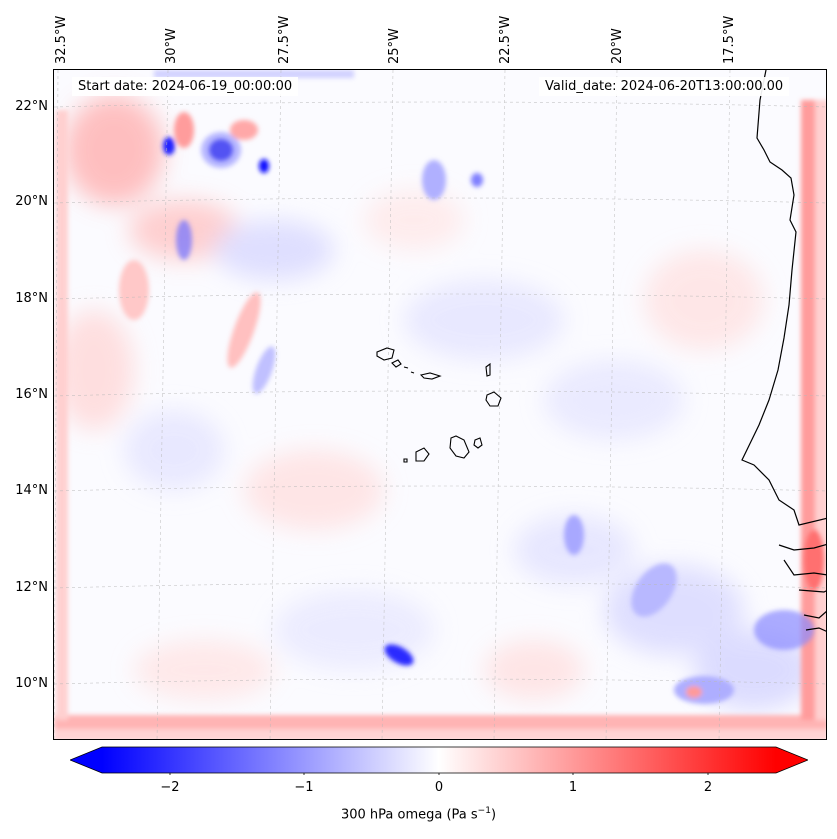  Describe the element at coordinates (171, 46) in the screenshot. I see `lon-label: 30°W` at that location.